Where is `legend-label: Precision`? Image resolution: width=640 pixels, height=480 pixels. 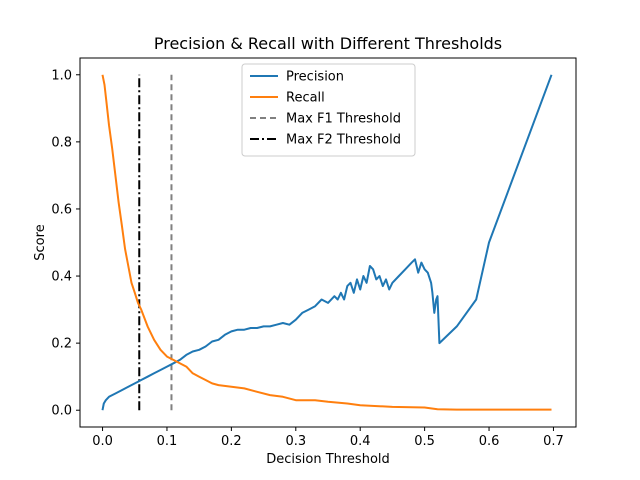
legend-label: Precision is located at coordinates (315, 77).